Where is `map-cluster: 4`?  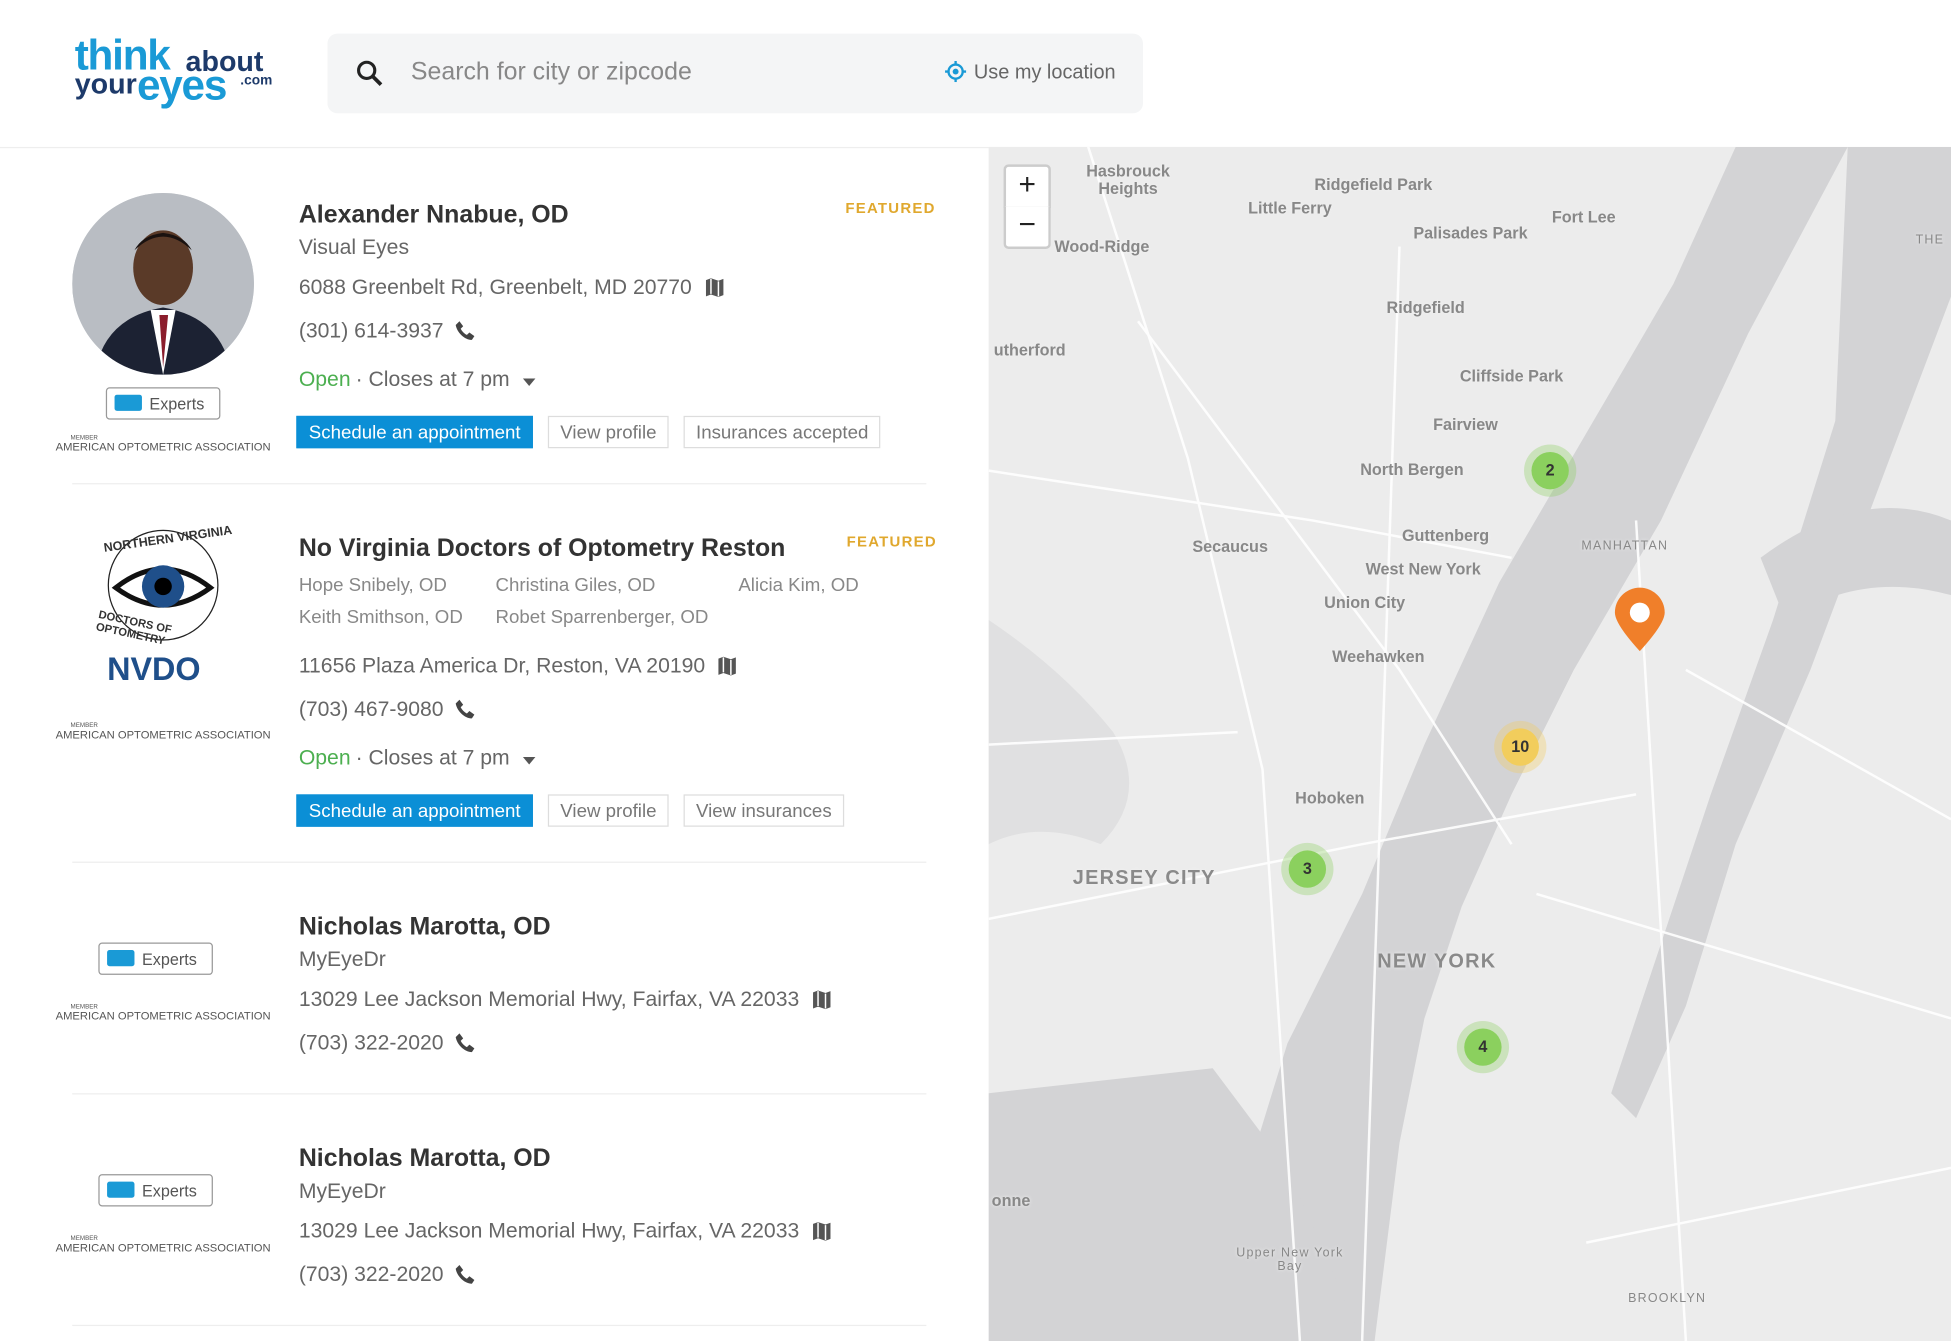 map-cluster: 4 is located at coordinates (1483, 1047).